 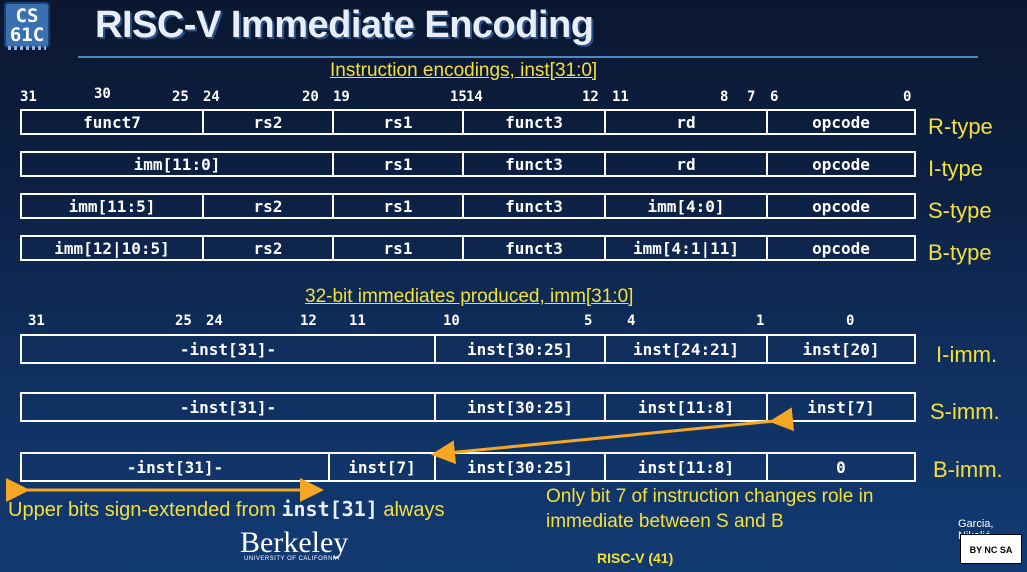 What do you see at coordinates (469, 296) in the screenshot?
I see `immediates-heading: 32-bit immediates produced, imm[31:0]` at bounding box center [469, 296].